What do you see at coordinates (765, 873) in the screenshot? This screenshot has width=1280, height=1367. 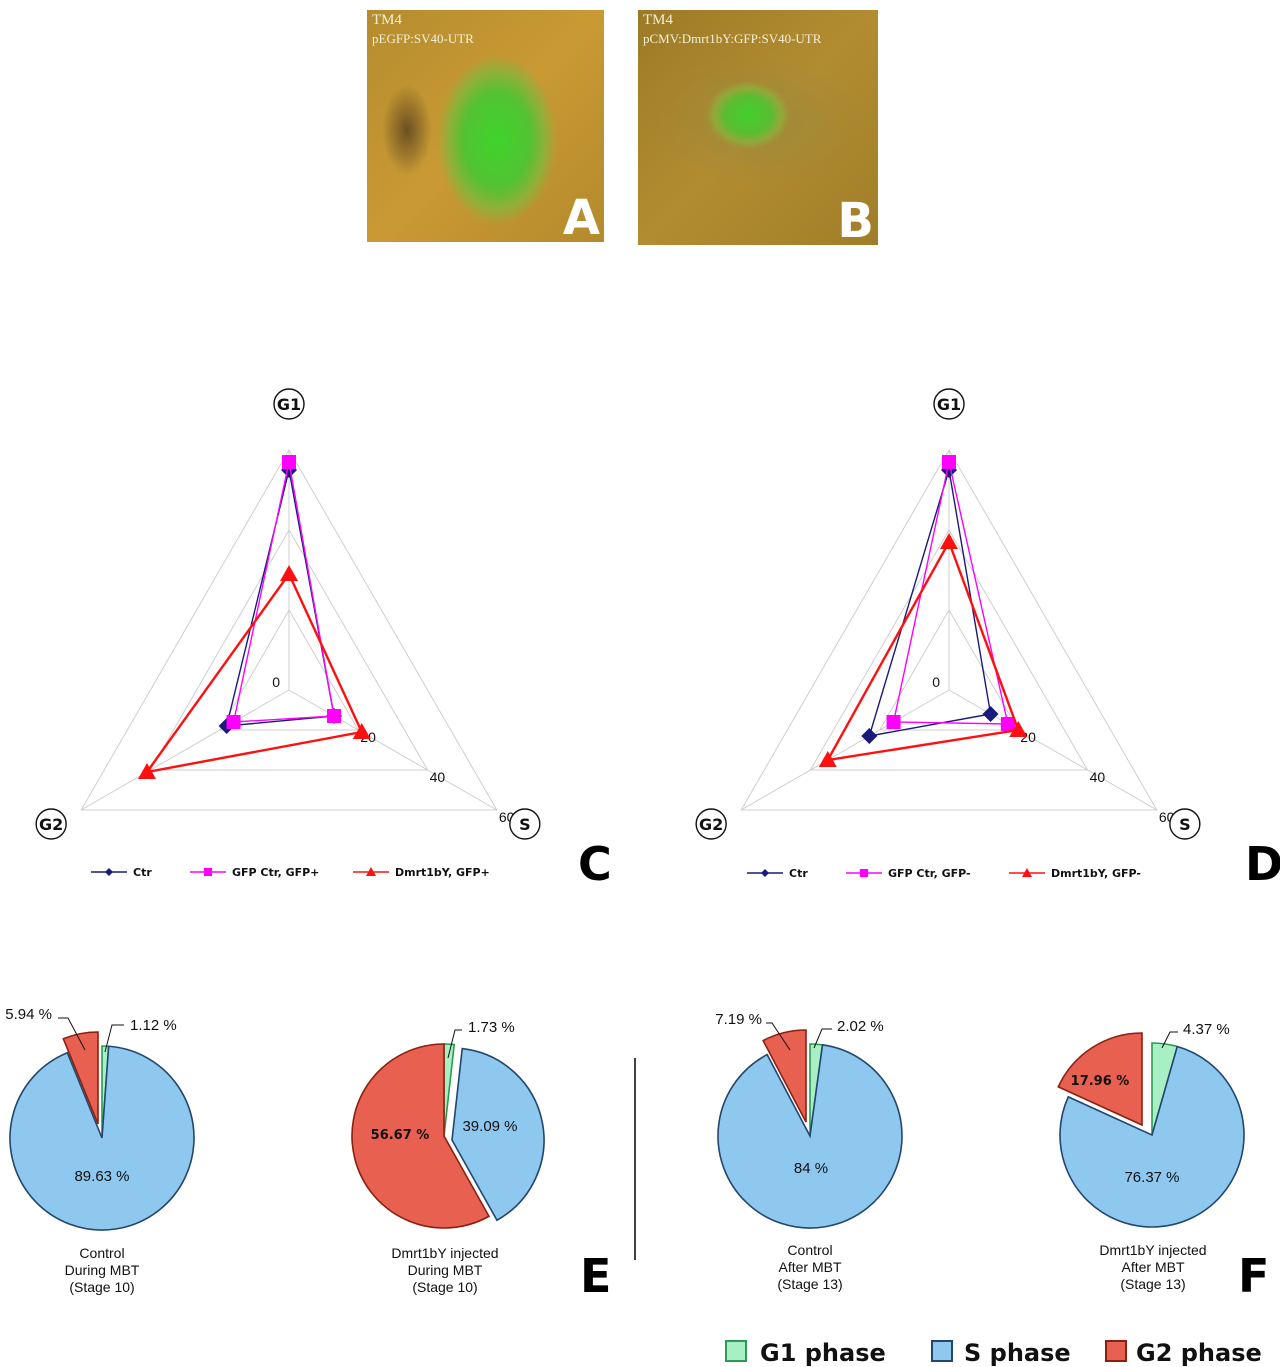 I see `legend-marker-ctr` at bounding box center [765, 873].